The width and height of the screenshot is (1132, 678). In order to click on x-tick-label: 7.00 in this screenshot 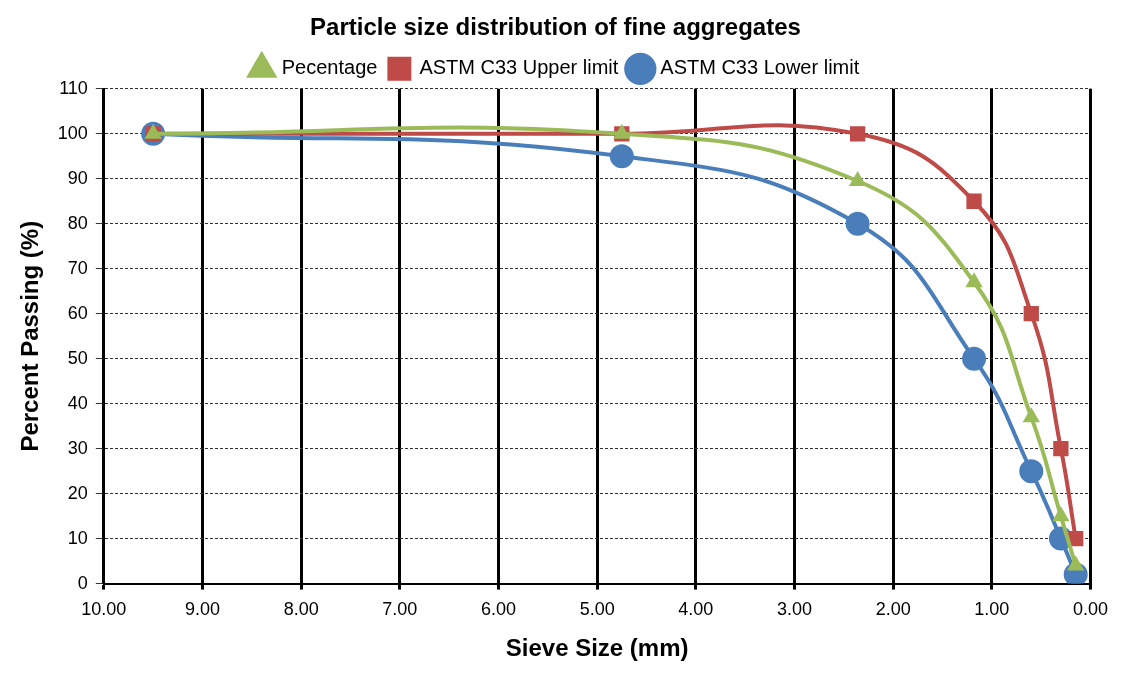, I will do `click(400, 609)`.